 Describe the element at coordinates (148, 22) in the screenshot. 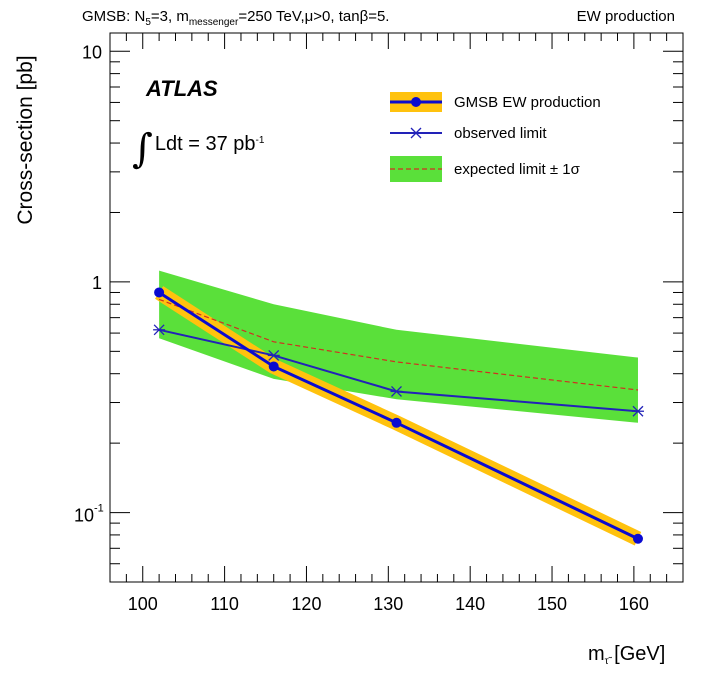

I see `header-sub-n5: 5` at that location.